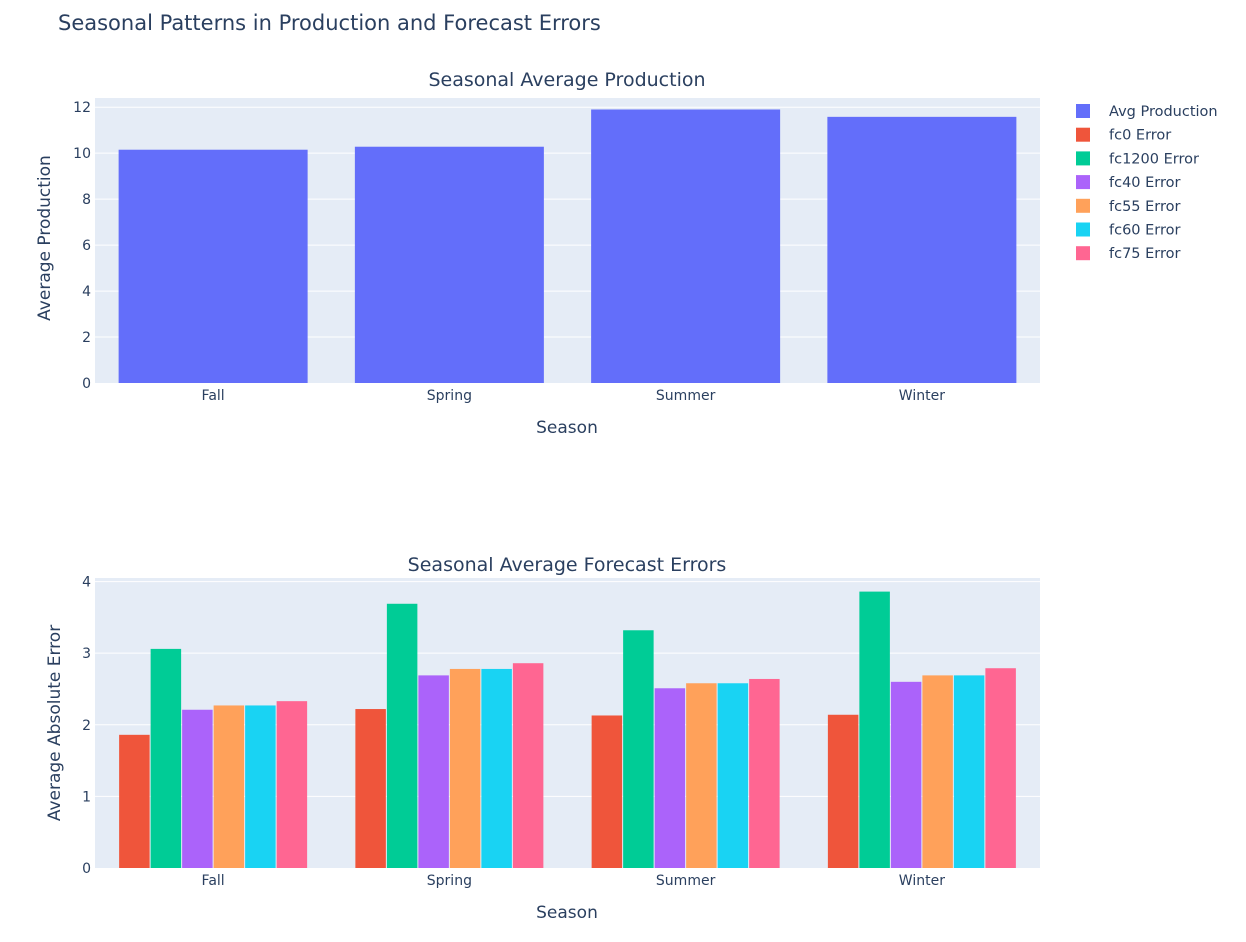  Describe the element at coordinates (82, 108) in the screenshot. I see `production-y-tick-label: 12` at that location.